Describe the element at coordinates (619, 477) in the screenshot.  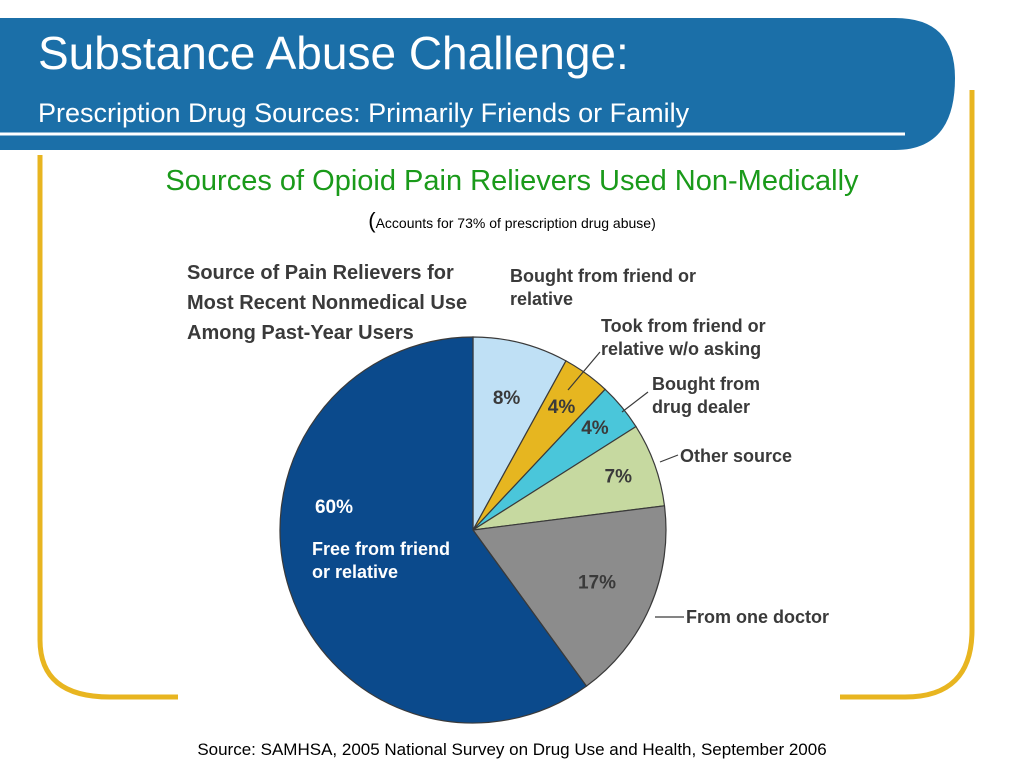
I see `pie-label-other-source: 7%` at that location.